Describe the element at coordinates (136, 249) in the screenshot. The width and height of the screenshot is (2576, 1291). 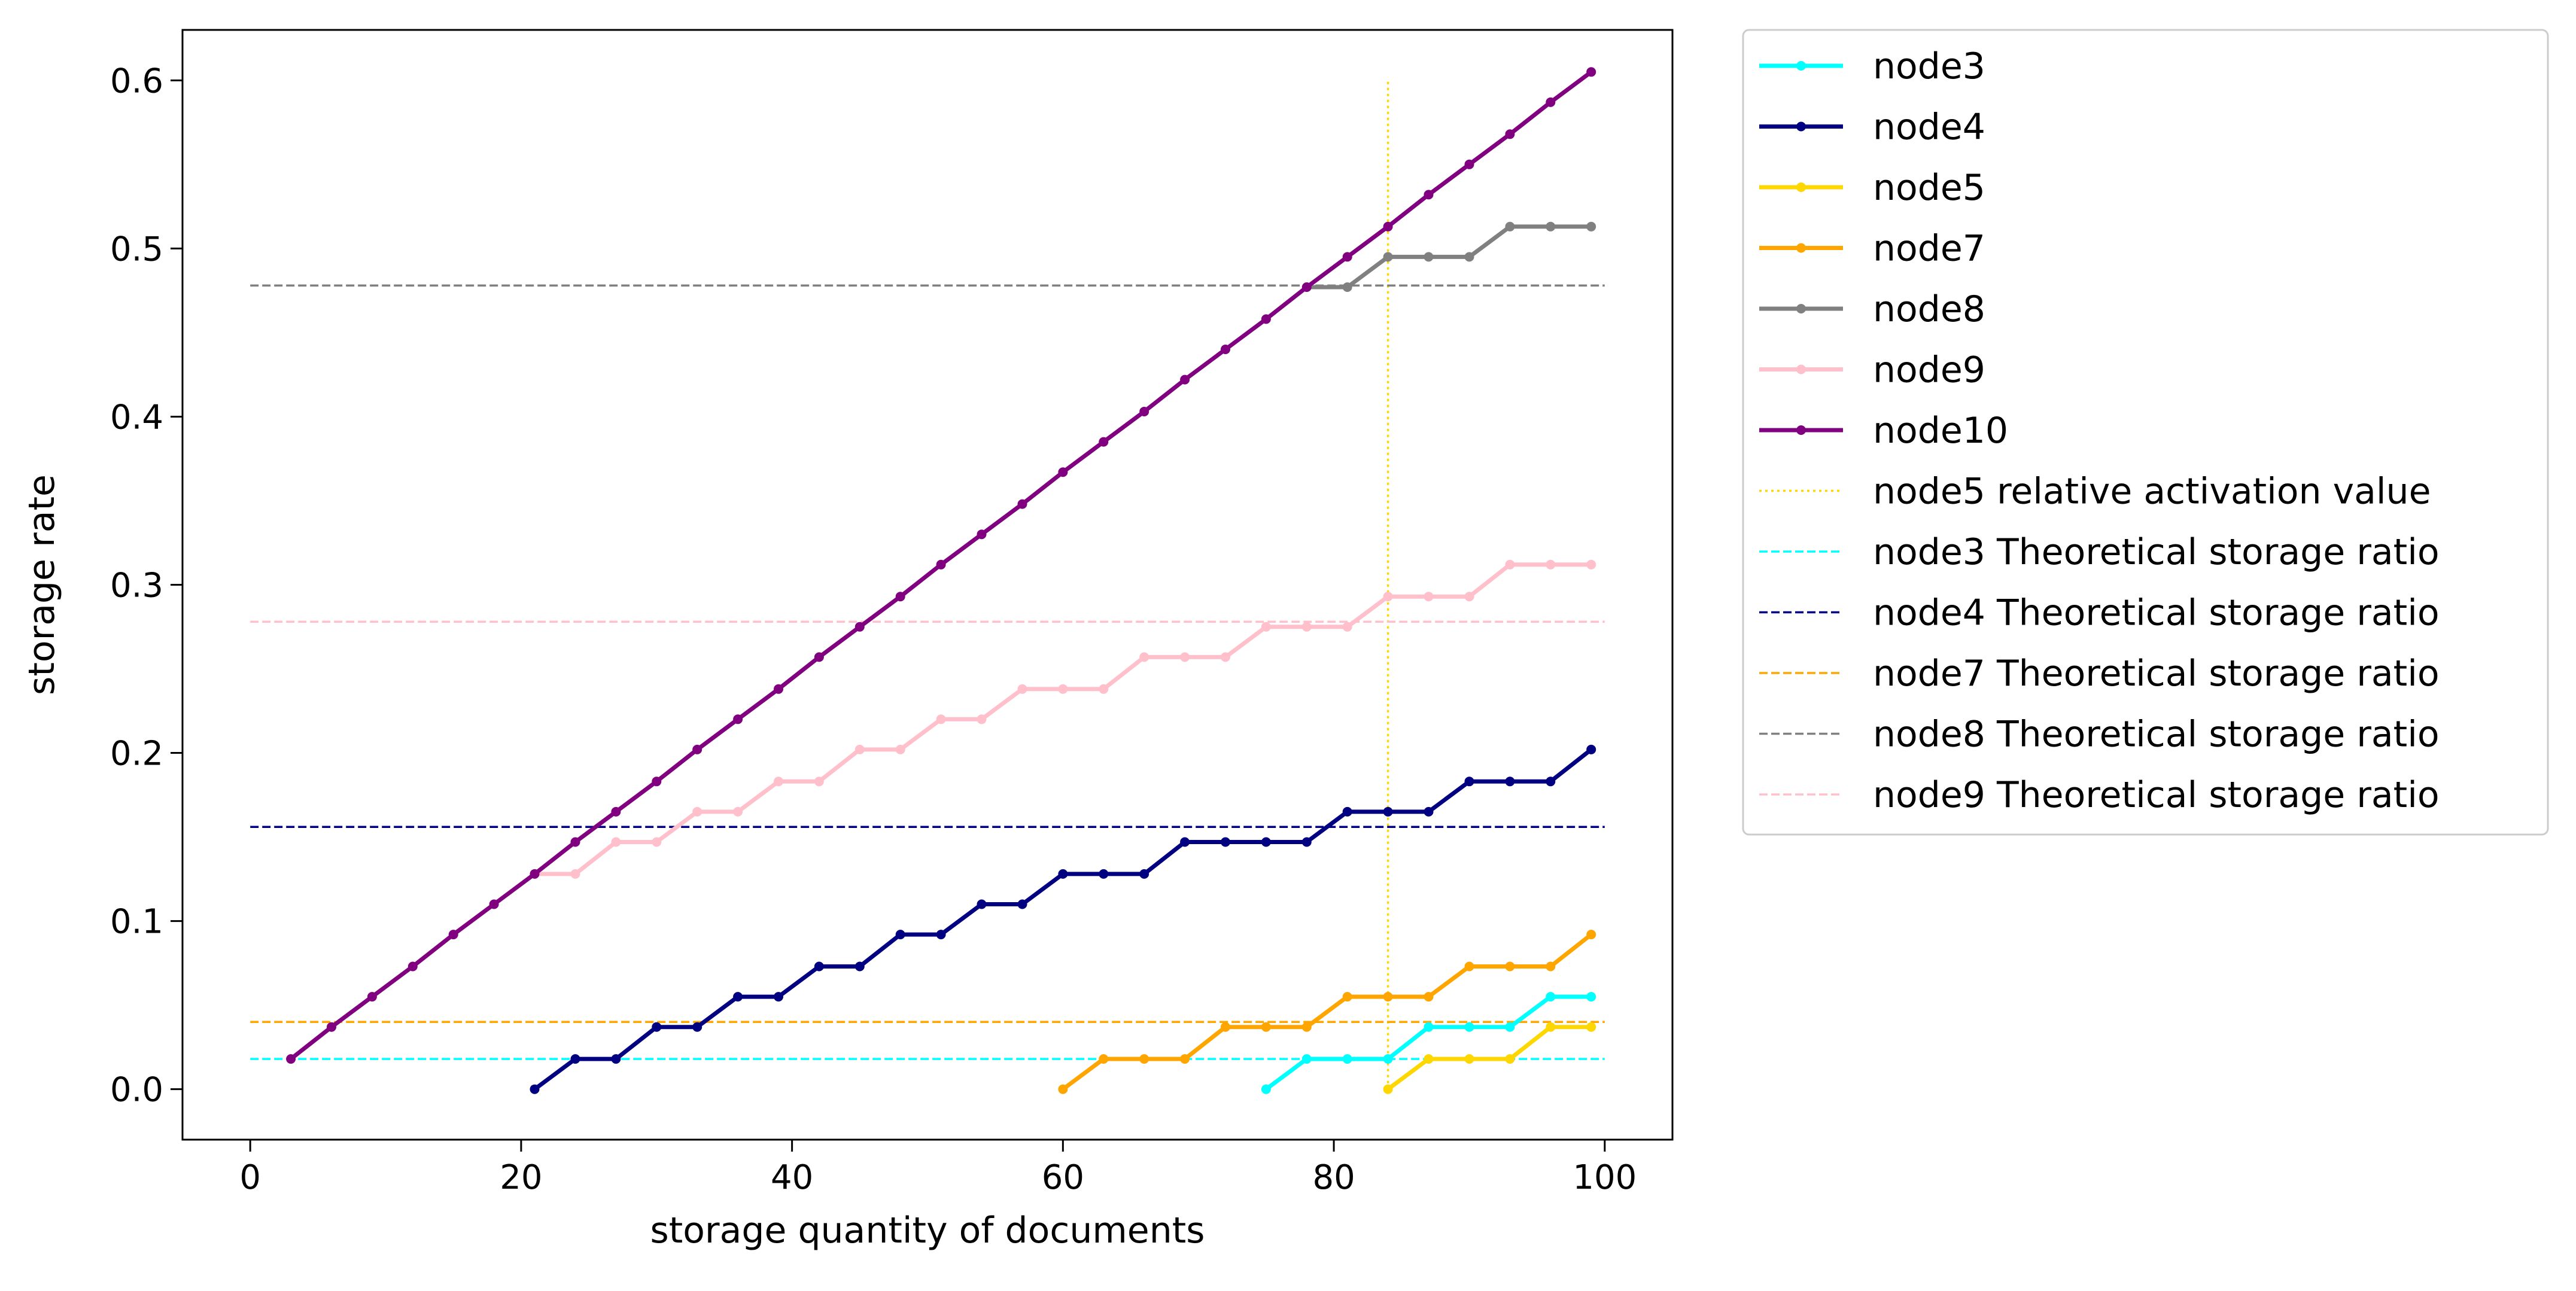
I see `y-tick-label: 0.5` at that location.